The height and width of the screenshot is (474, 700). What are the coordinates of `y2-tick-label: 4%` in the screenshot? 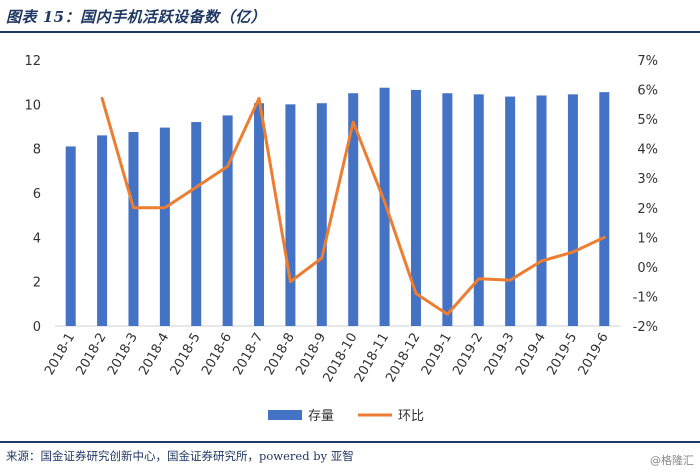 It's located at (647, 150).